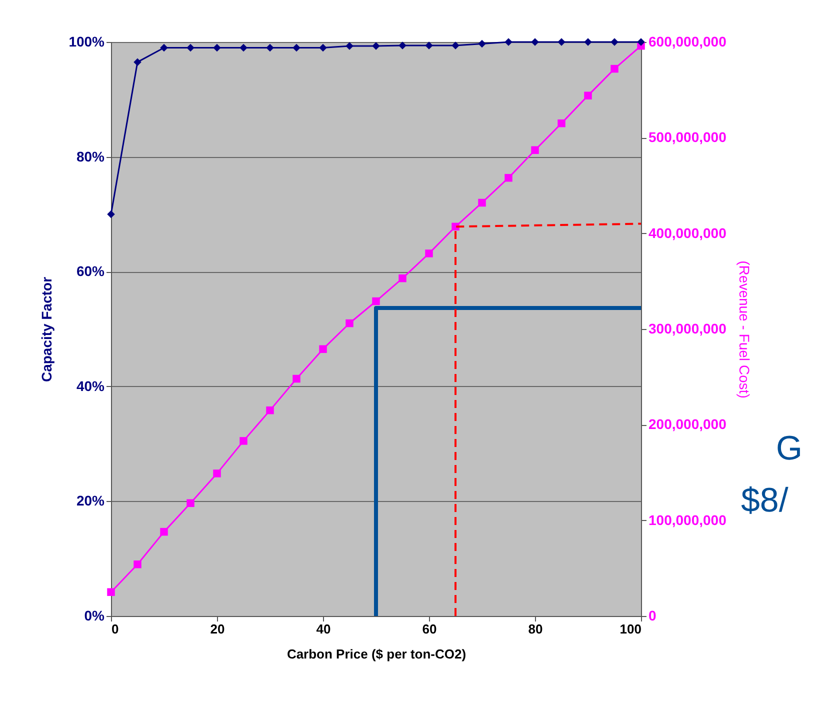 The width and height of the screenshot is (825, 711). I want to click on text: $8/, so click(765, 501).